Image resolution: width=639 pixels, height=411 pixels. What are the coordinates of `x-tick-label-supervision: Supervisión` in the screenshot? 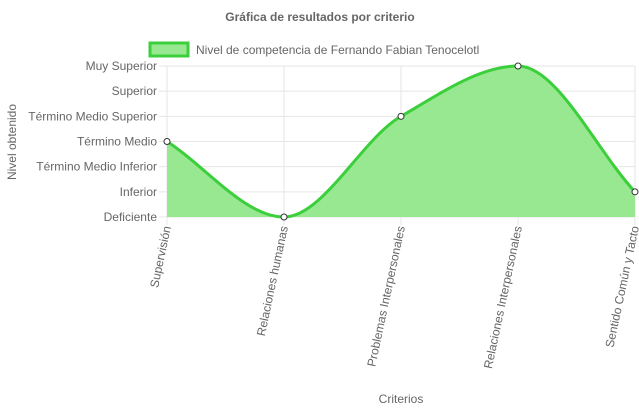 It's located at (160, 257).